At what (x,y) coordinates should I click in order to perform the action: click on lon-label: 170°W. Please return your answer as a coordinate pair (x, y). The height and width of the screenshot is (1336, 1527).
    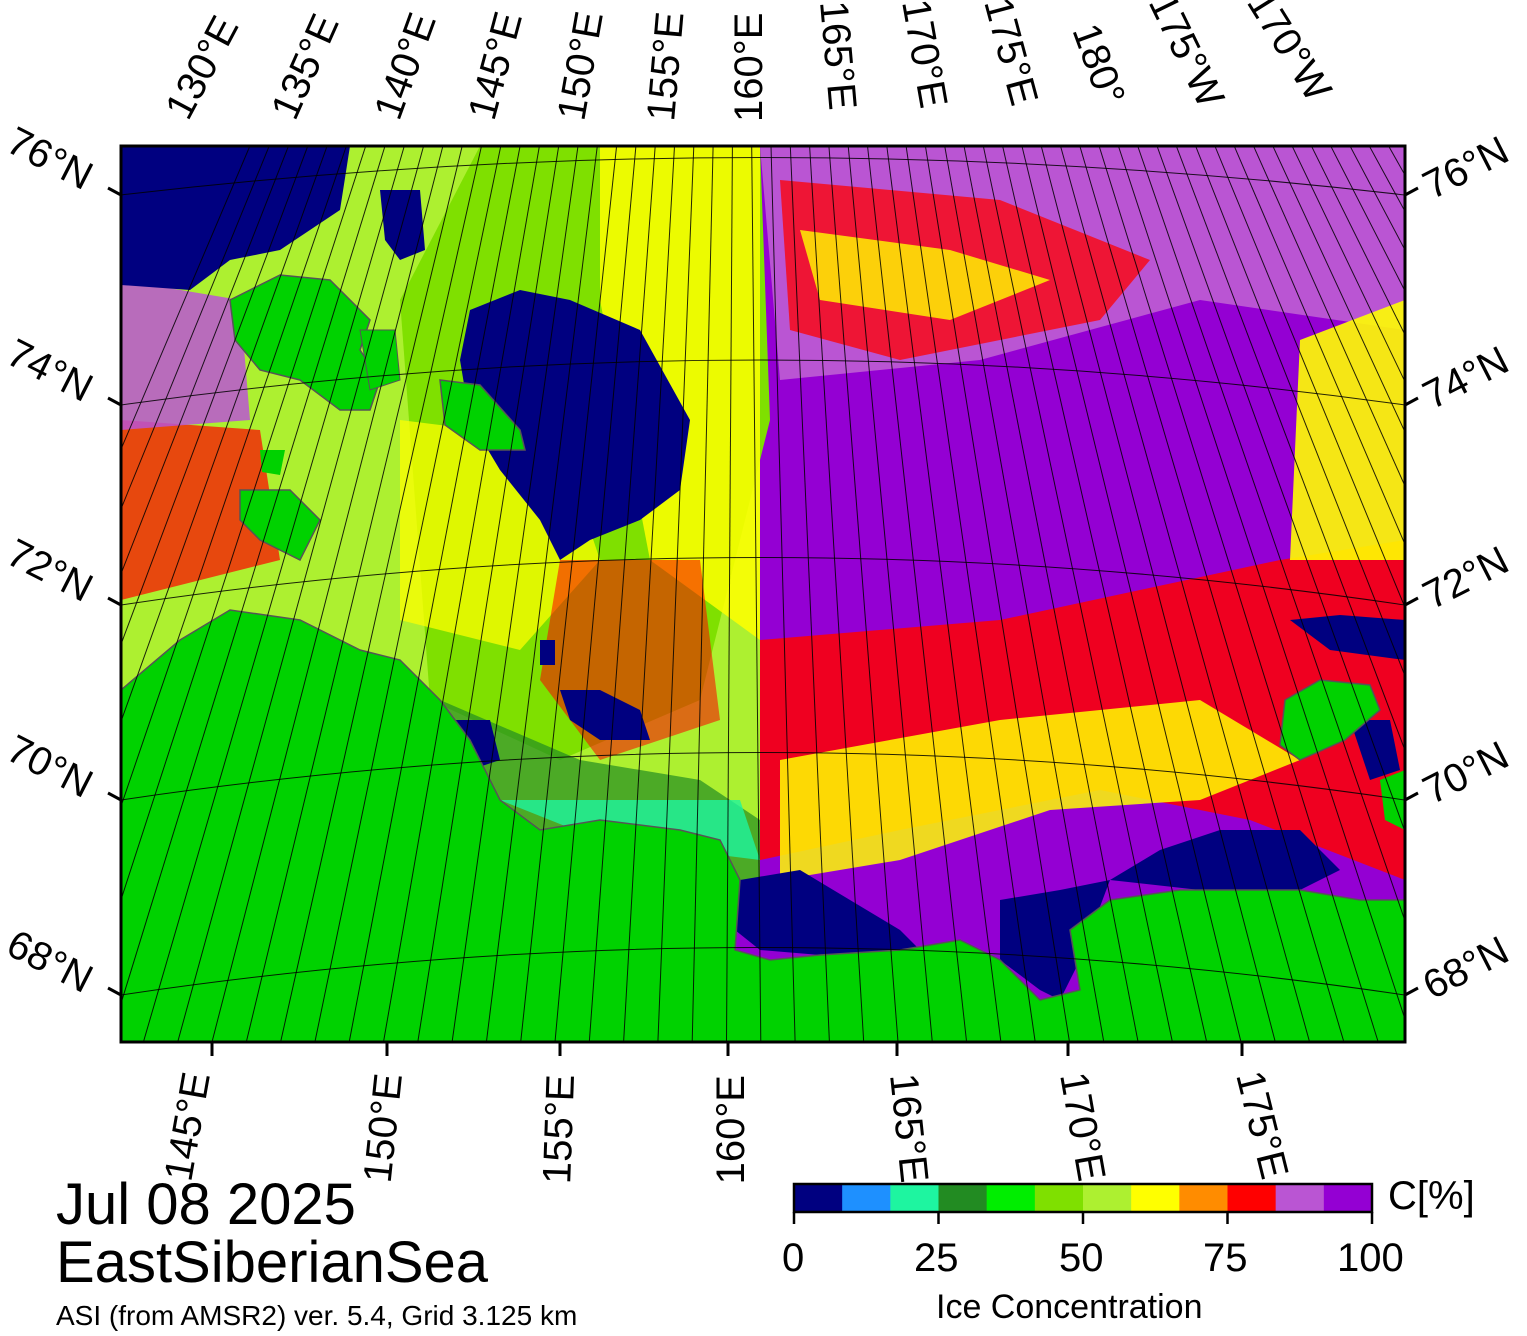
    Looking at the image, I should click on (1288, 54).